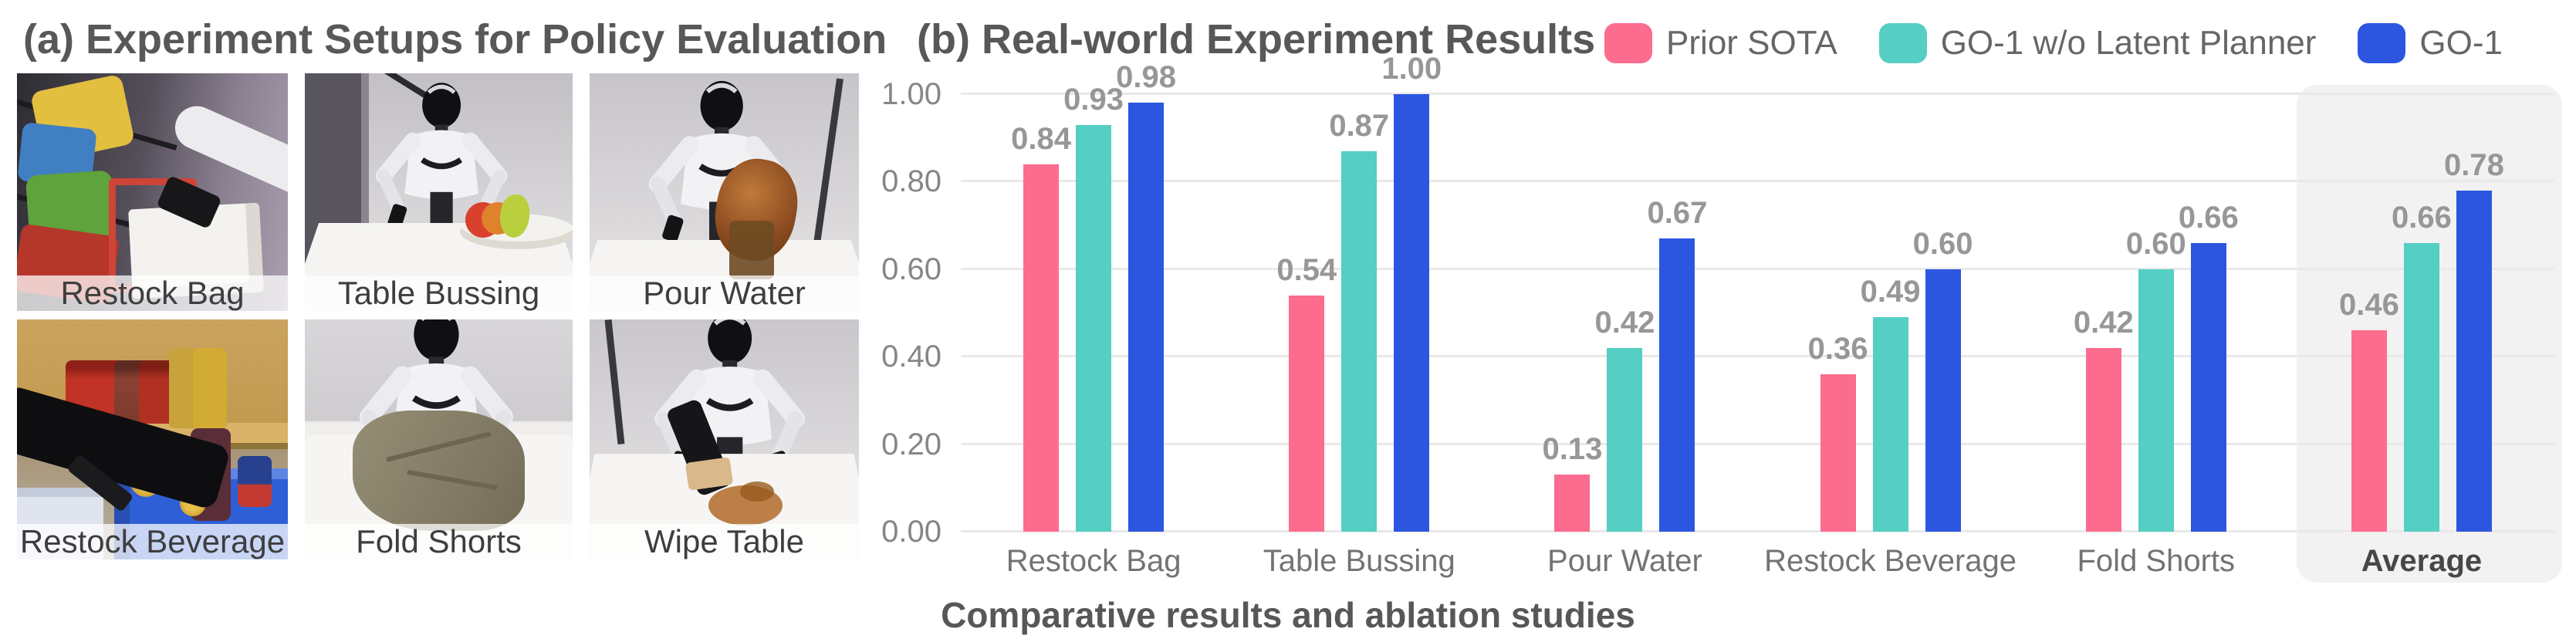 The image size is (2576, 642). I want to click on legend-item-prior-sota: Prior SOTA, so click(1721, 43).